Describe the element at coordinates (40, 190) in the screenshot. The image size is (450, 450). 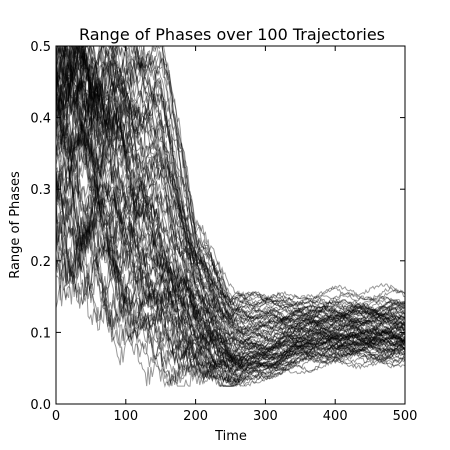
I see `y-tick-label: 0.3` at that location.